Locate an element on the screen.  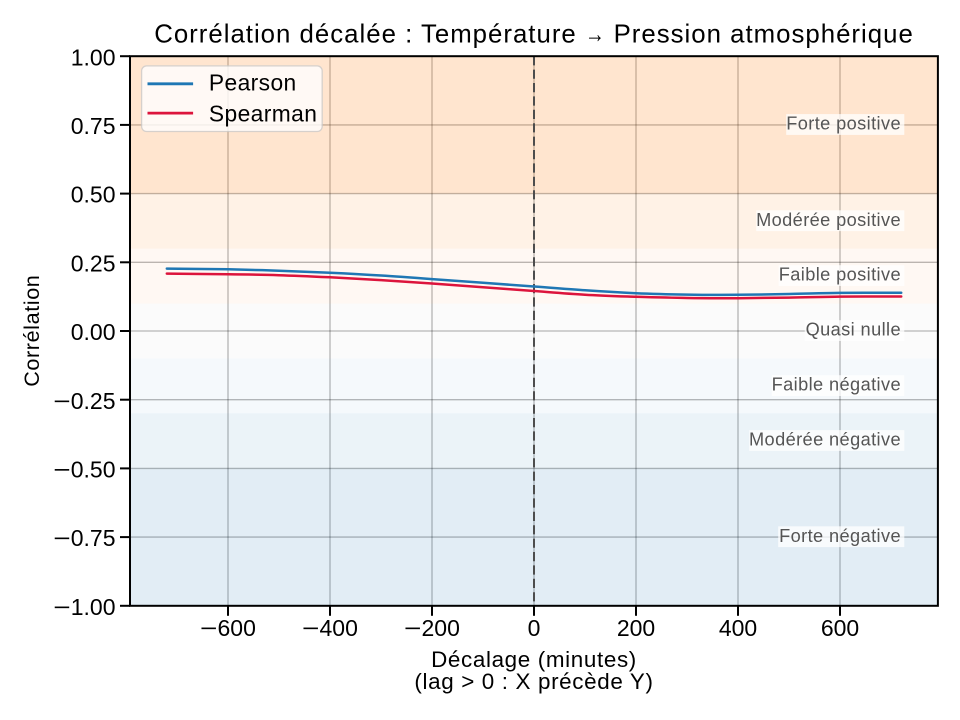
svg-text: Décalage (minutes) is located at coordinates (534, 659).